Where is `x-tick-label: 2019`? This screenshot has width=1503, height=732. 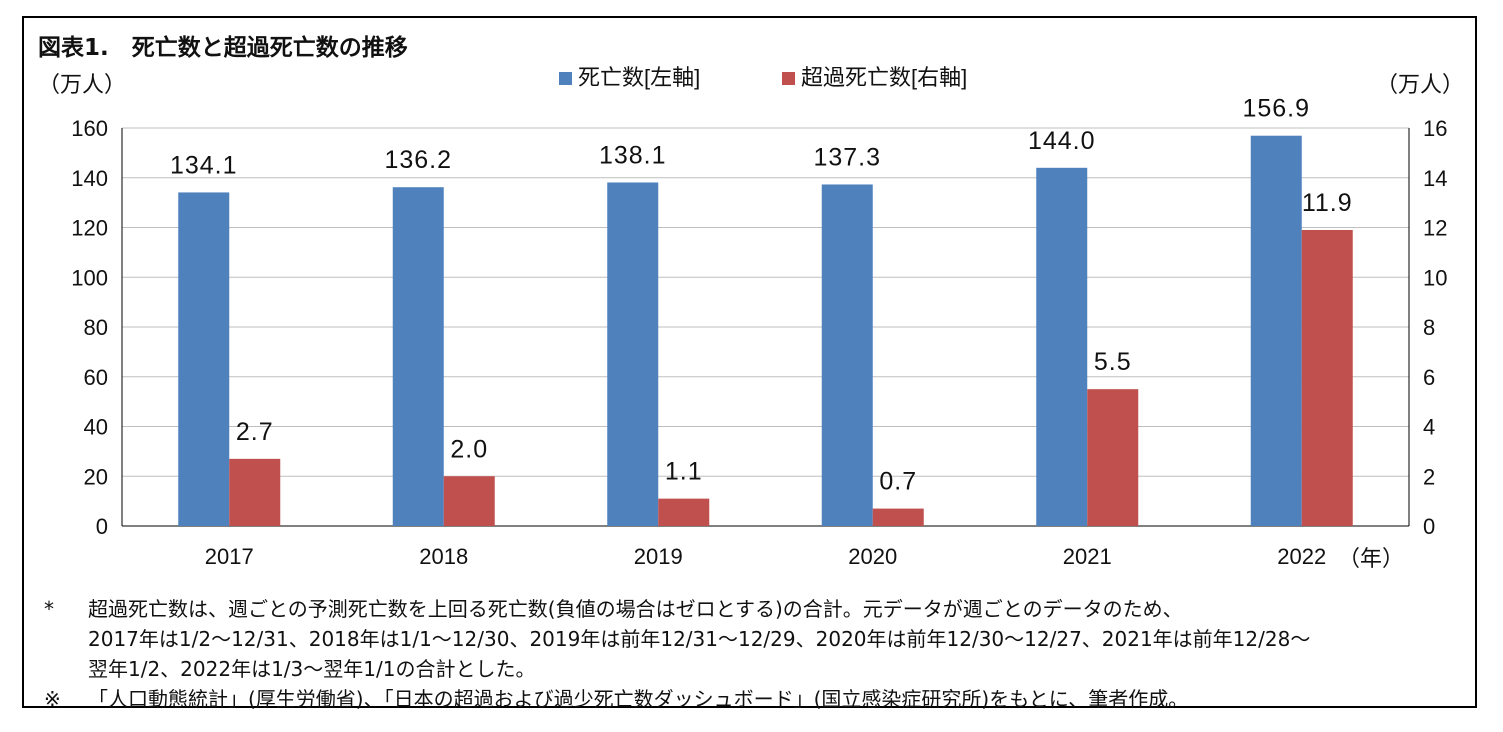
x-tick-label: 2019 is located at coordinates (658, 556).